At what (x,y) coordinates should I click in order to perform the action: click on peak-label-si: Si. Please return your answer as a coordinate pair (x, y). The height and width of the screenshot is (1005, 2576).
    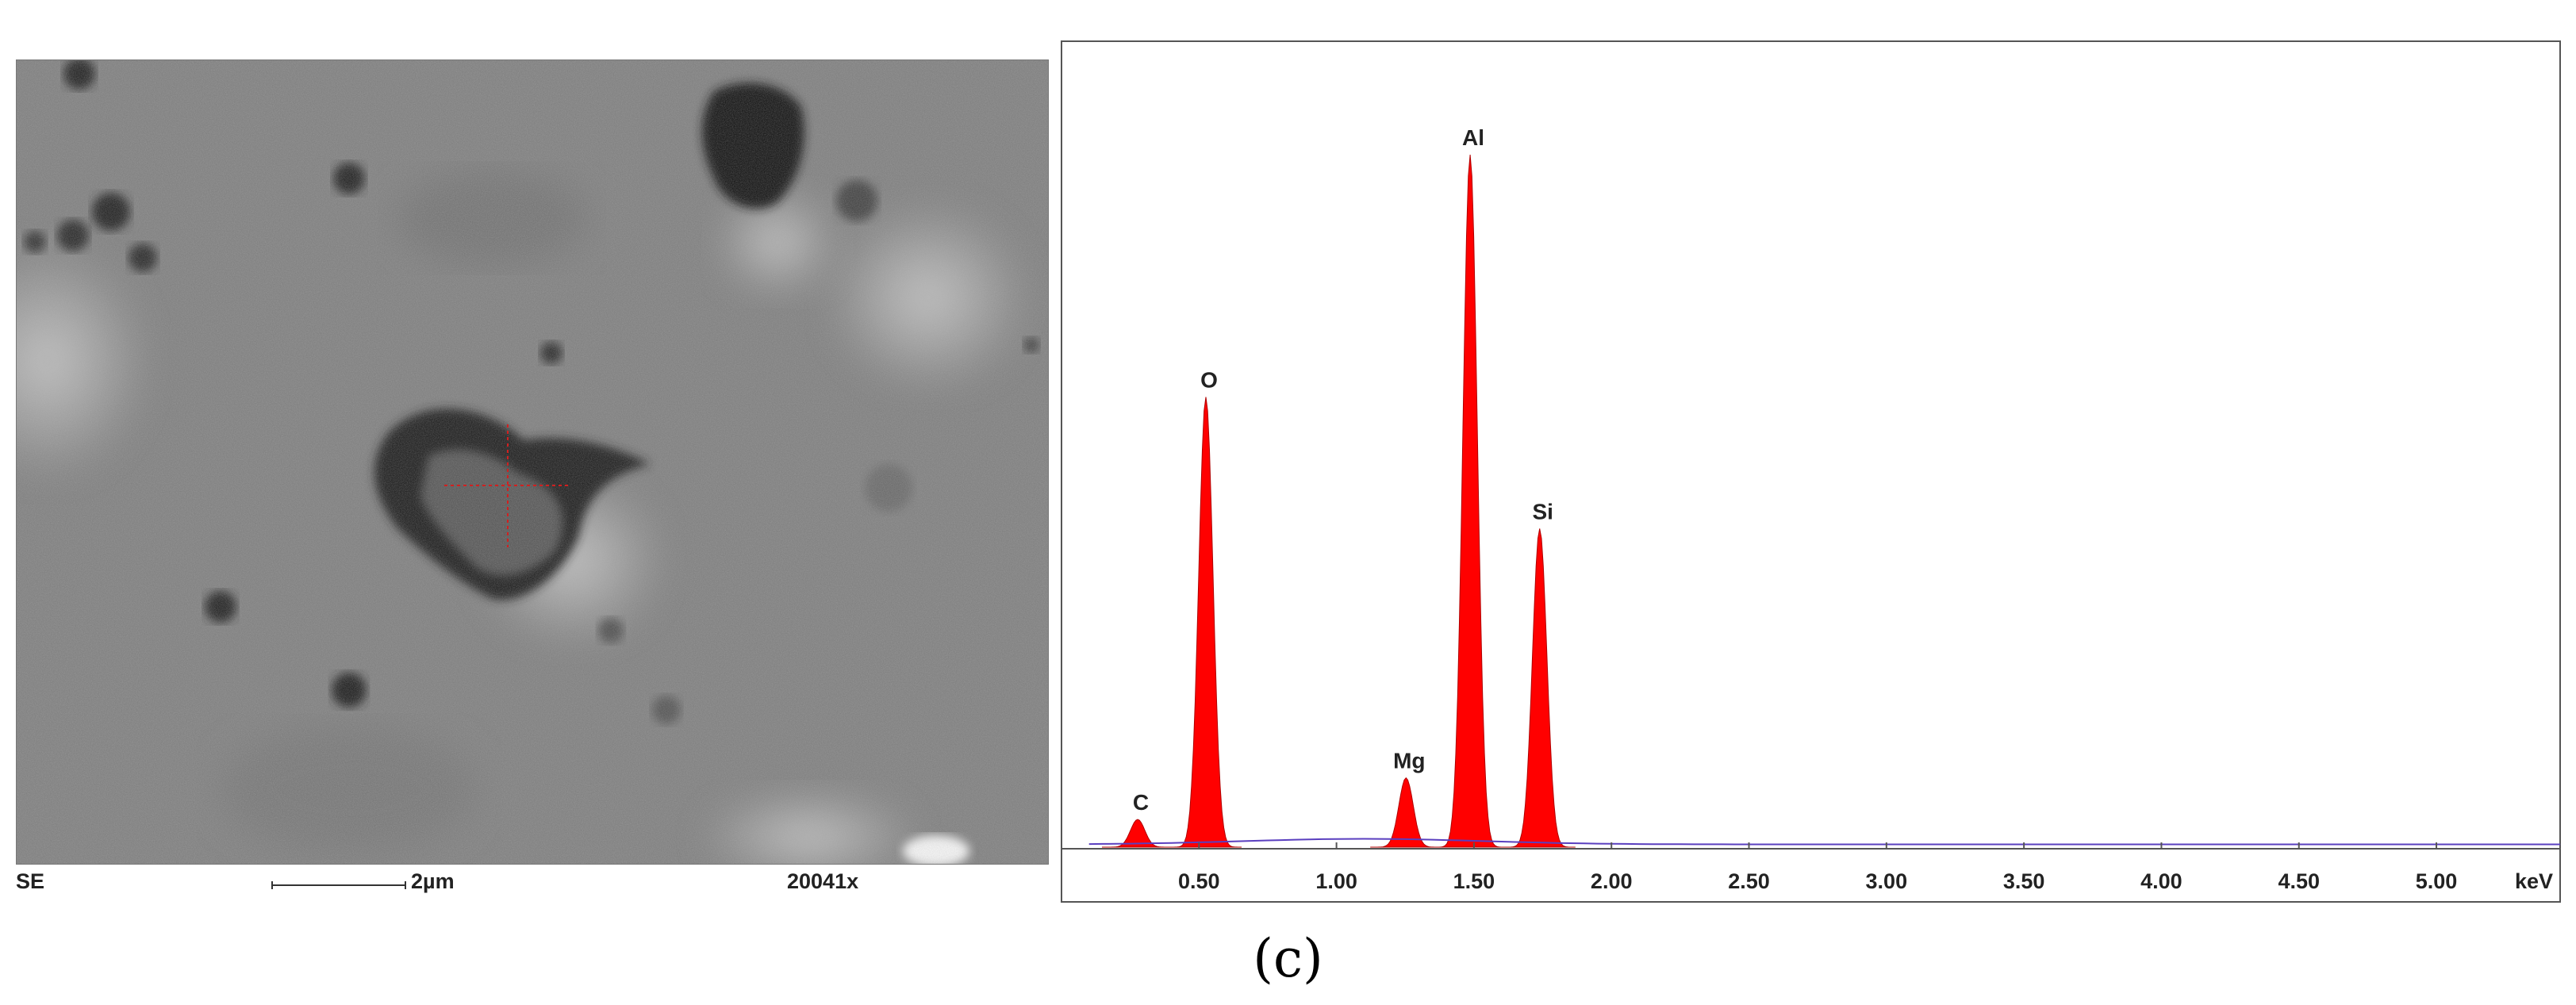
    Looking at the image, I should click on (1543, 511).